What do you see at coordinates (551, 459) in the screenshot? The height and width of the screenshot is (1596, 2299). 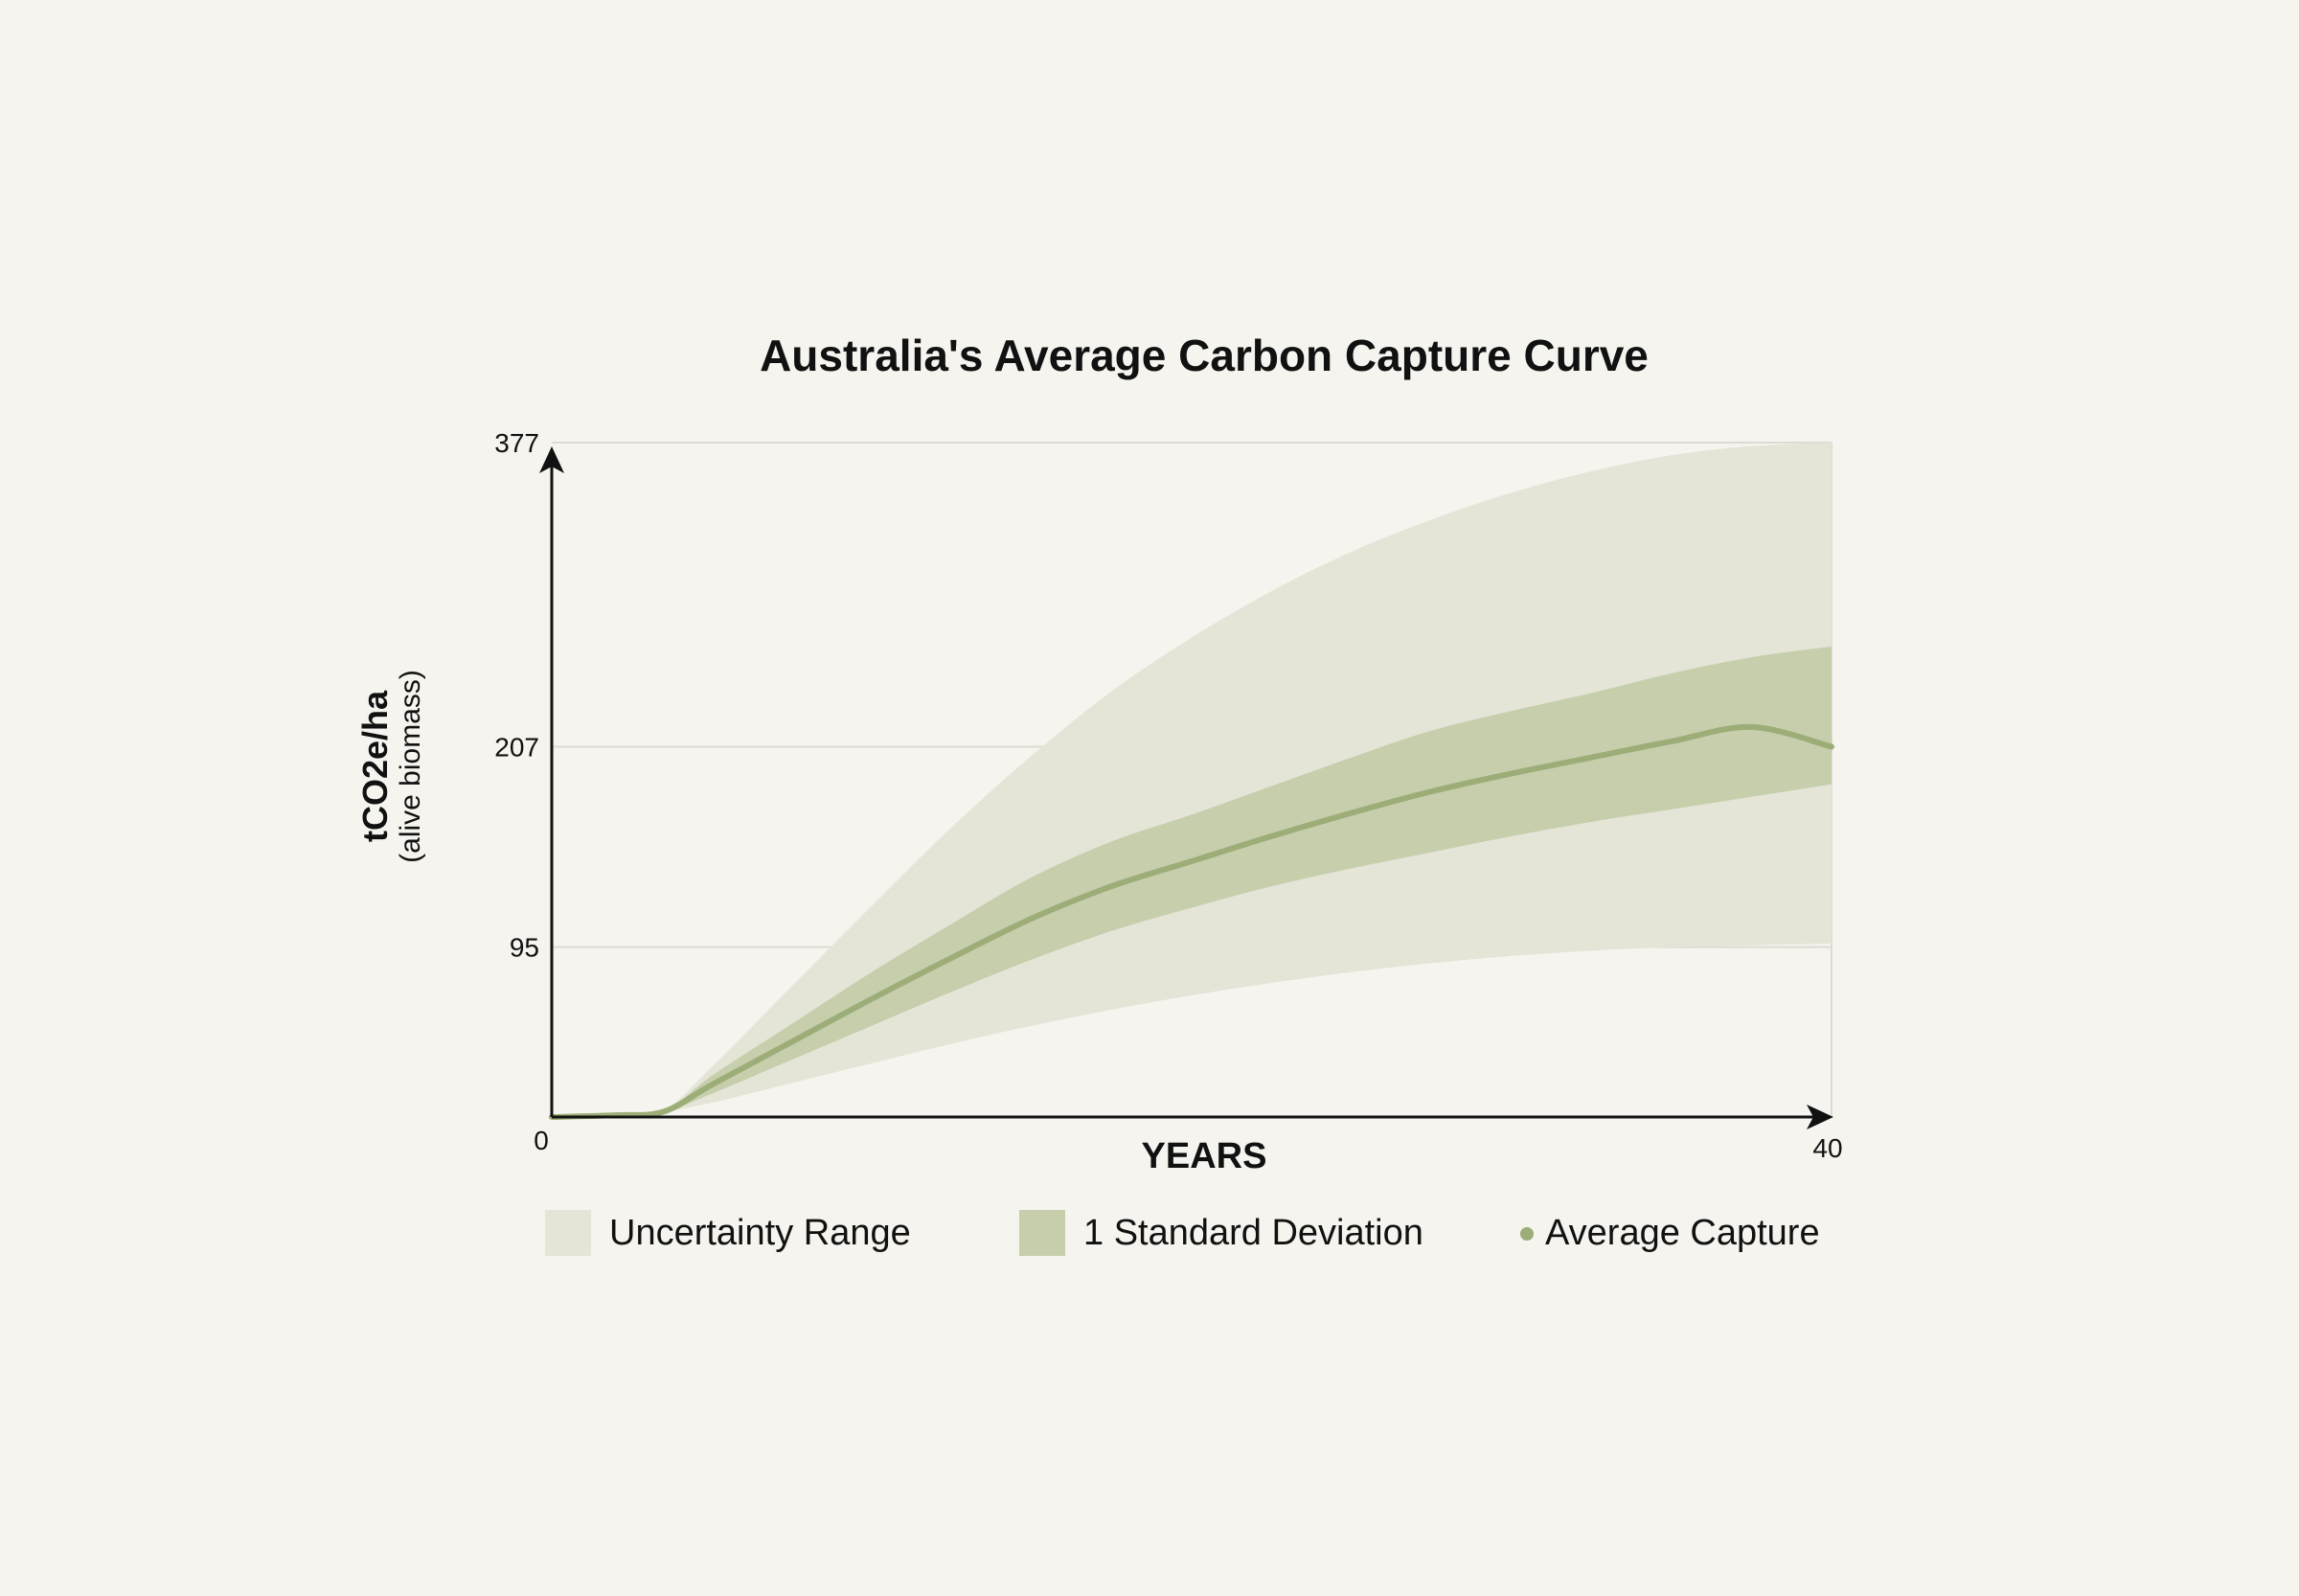 I see `y-axis-arrow-icon` at bounding box center [551, 459].